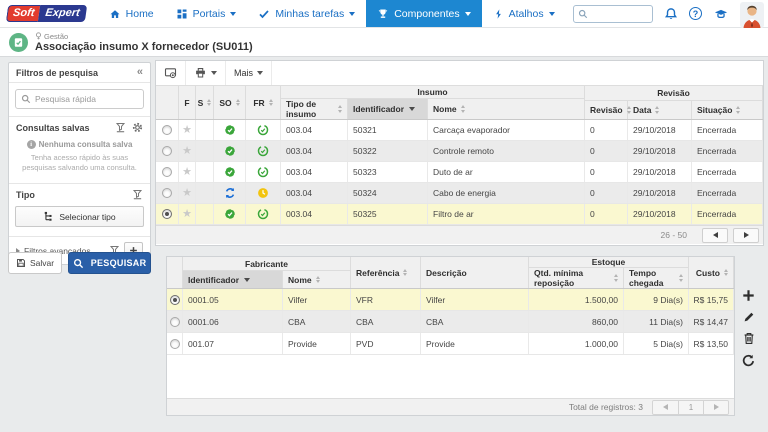 This screenshot has width=768, height=432. I want to click on global-search-box, so click(613, 13).